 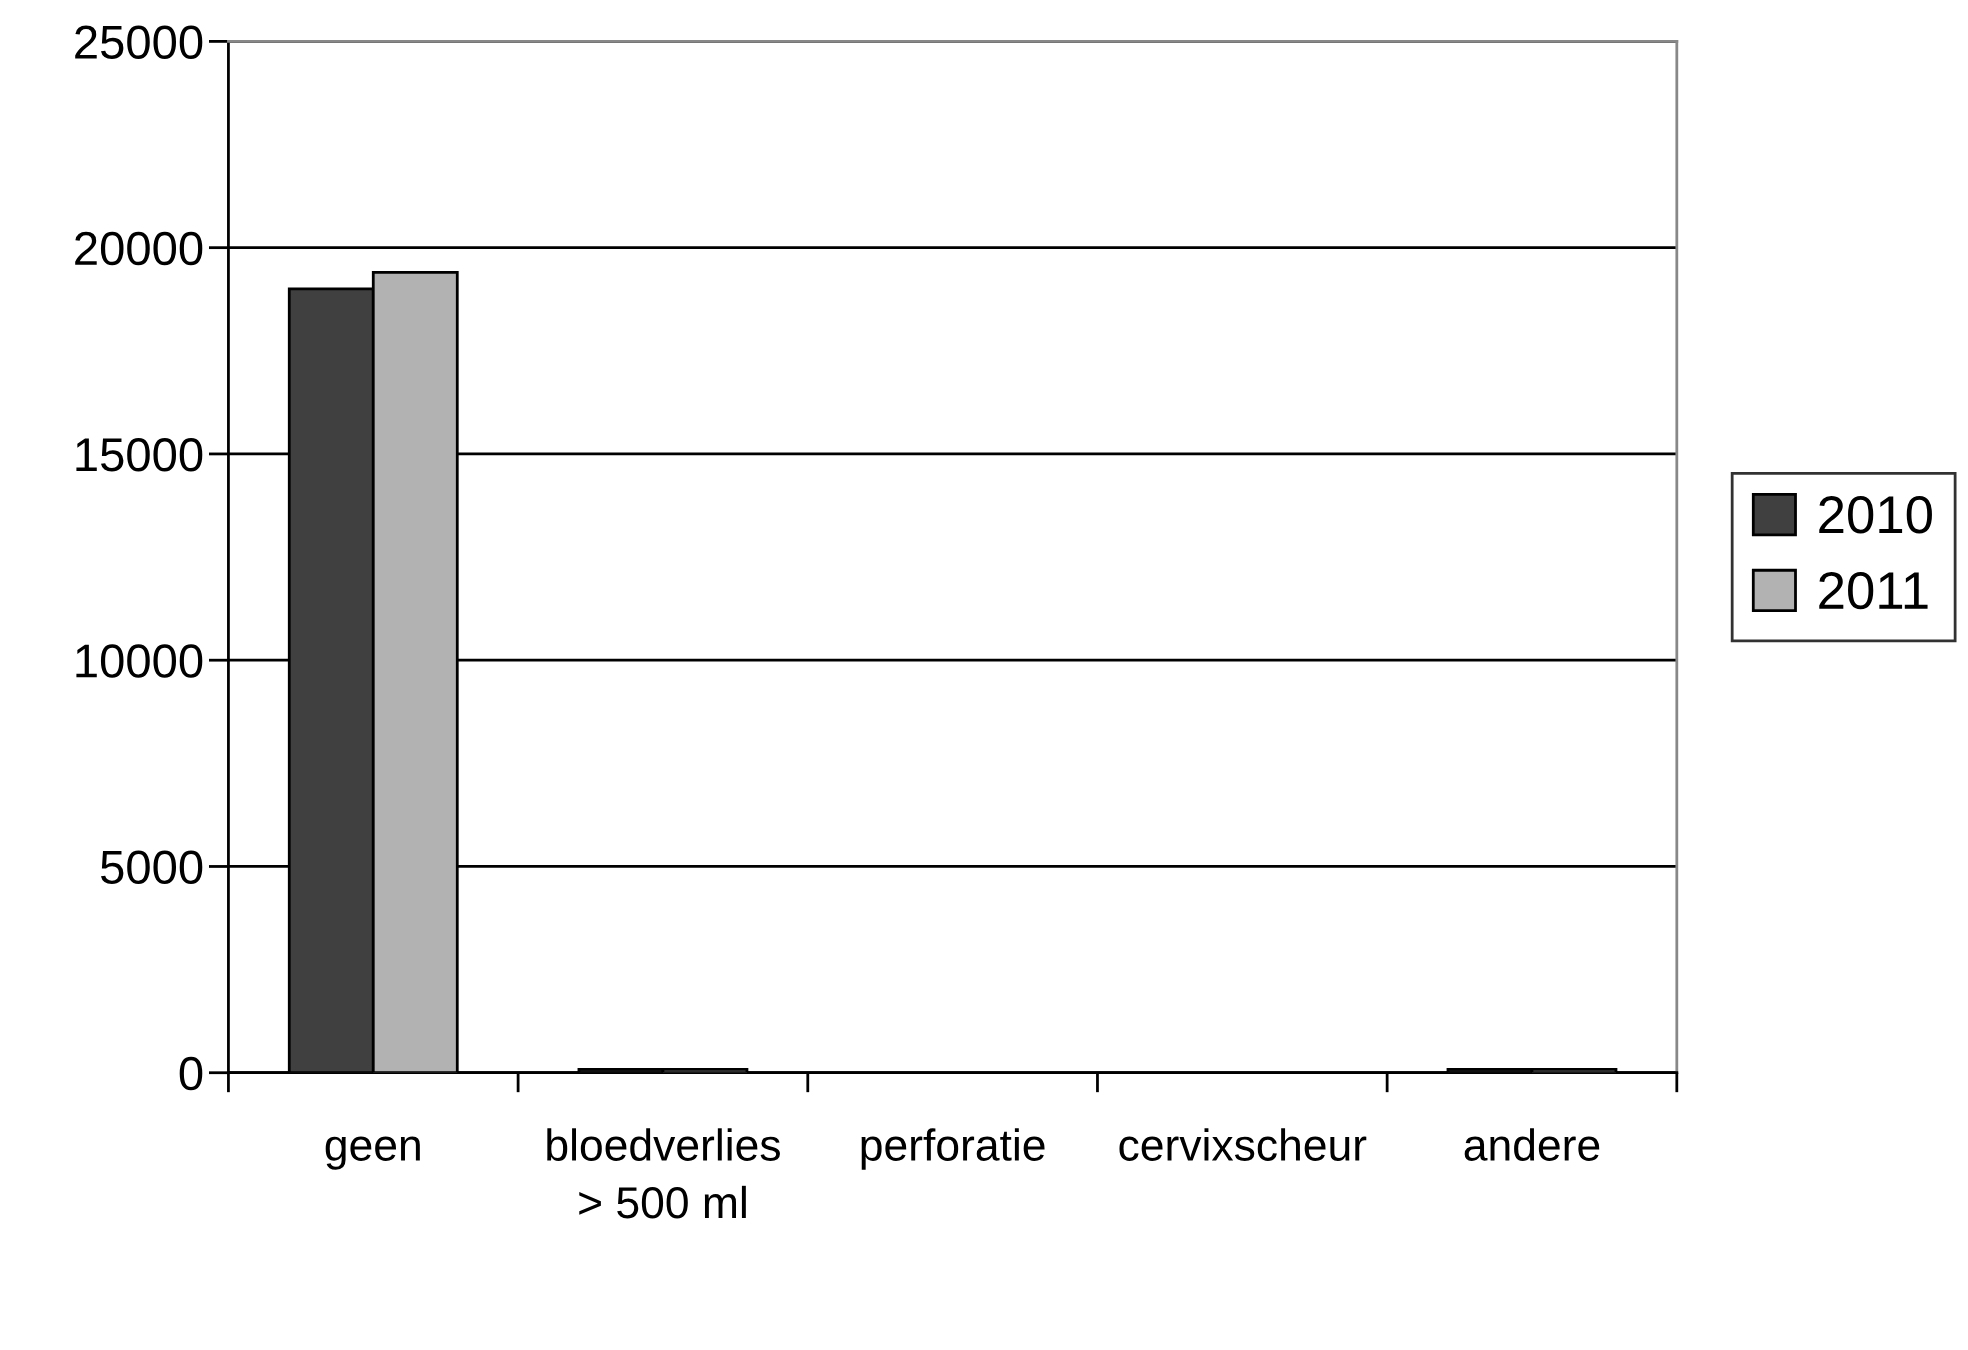 What do you see at coordinates (1873, 590) in the screenshot?
I see `legend-label: 2011` at bounding box center [1873, 590].